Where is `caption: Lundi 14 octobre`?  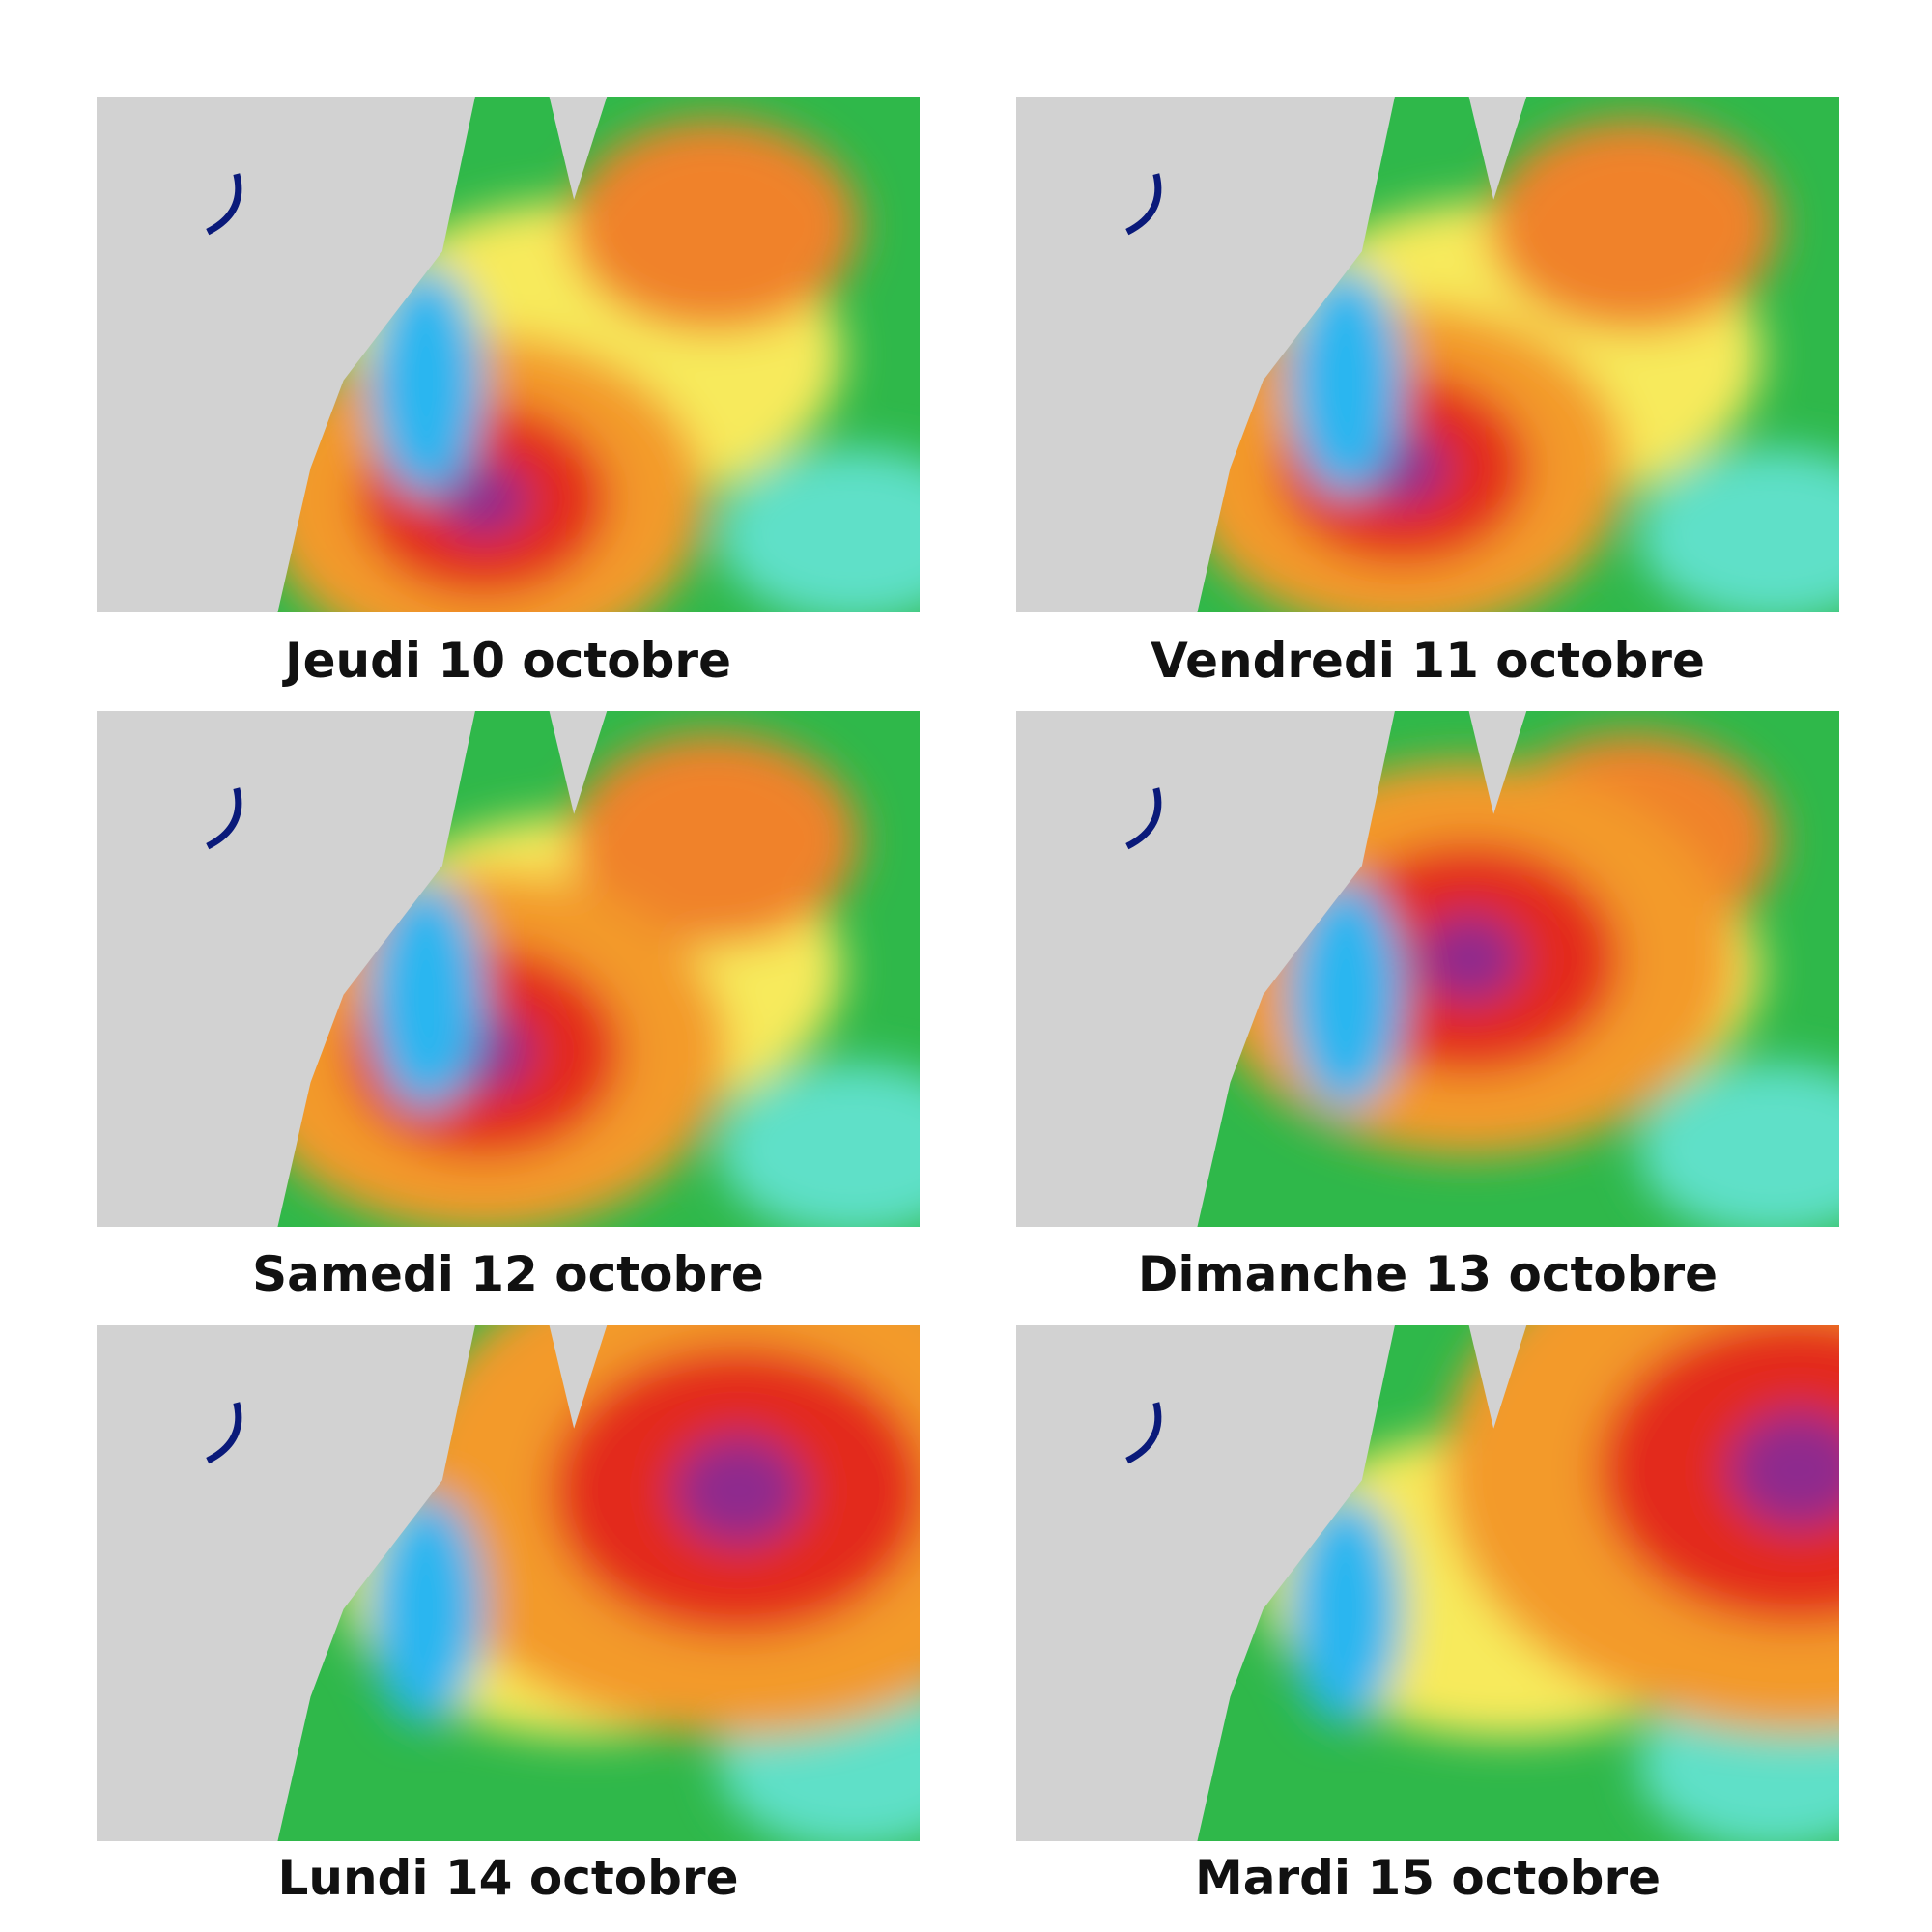
caption: Lundi 14 octobre is located at coordinates (508, 1878).